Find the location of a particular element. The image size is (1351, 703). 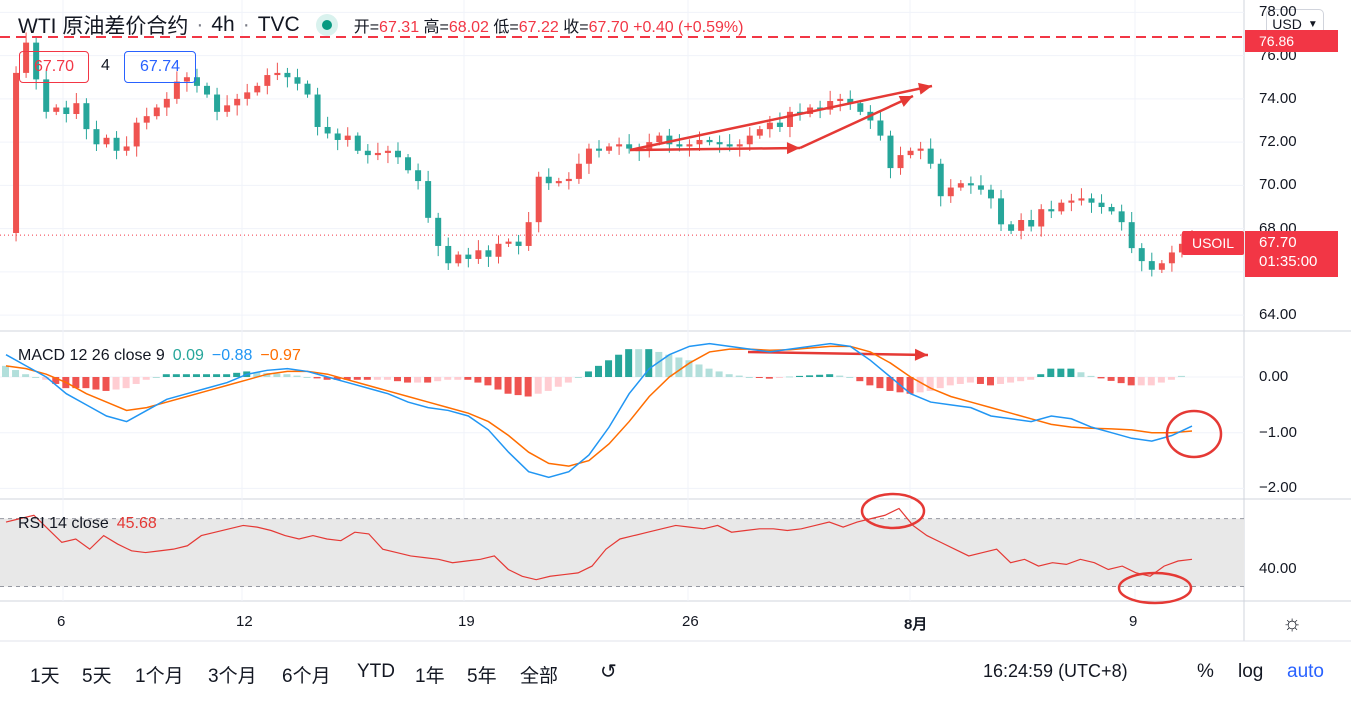

macd-title: MACD 12 26 close 9 is located at coordinates (91, 355).